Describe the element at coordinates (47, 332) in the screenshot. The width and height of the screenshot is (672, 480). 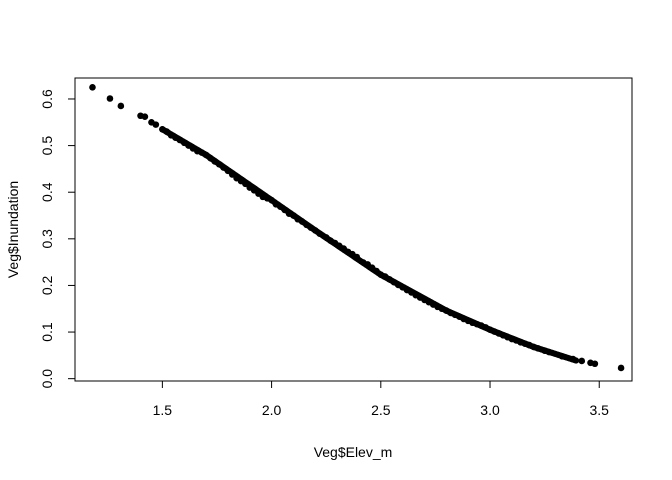
I see `y-tick-label: 0.1` at that location.